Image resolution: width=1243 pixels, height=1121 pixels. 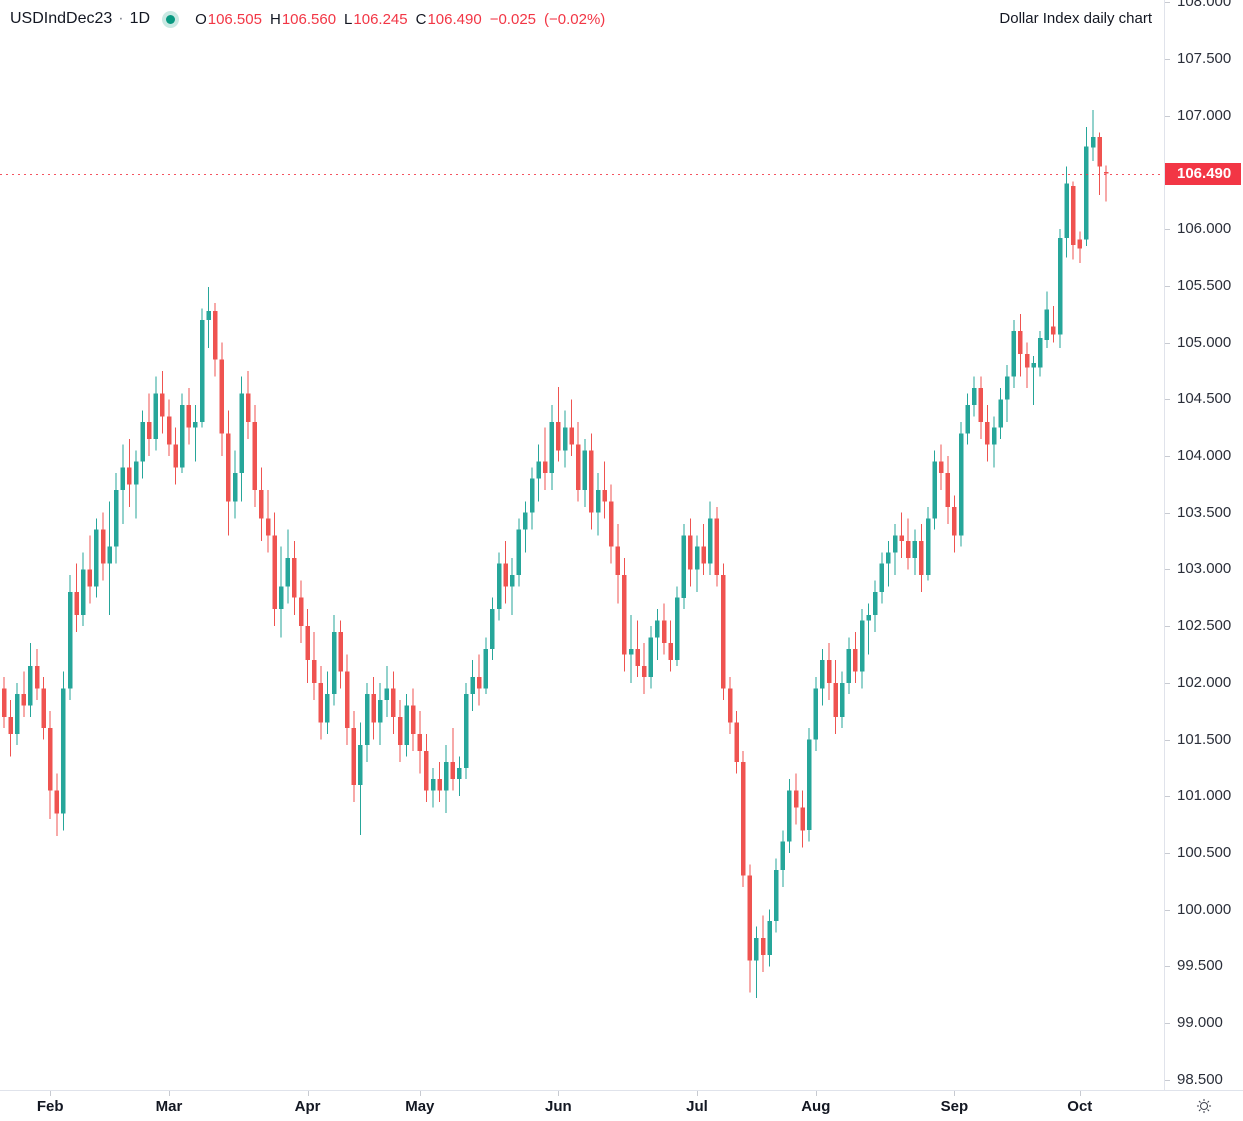 What do you see at coordinates (816, 1106) in the screenshot?
I see `month-label: Aug` at bounding box center [816, 1106].